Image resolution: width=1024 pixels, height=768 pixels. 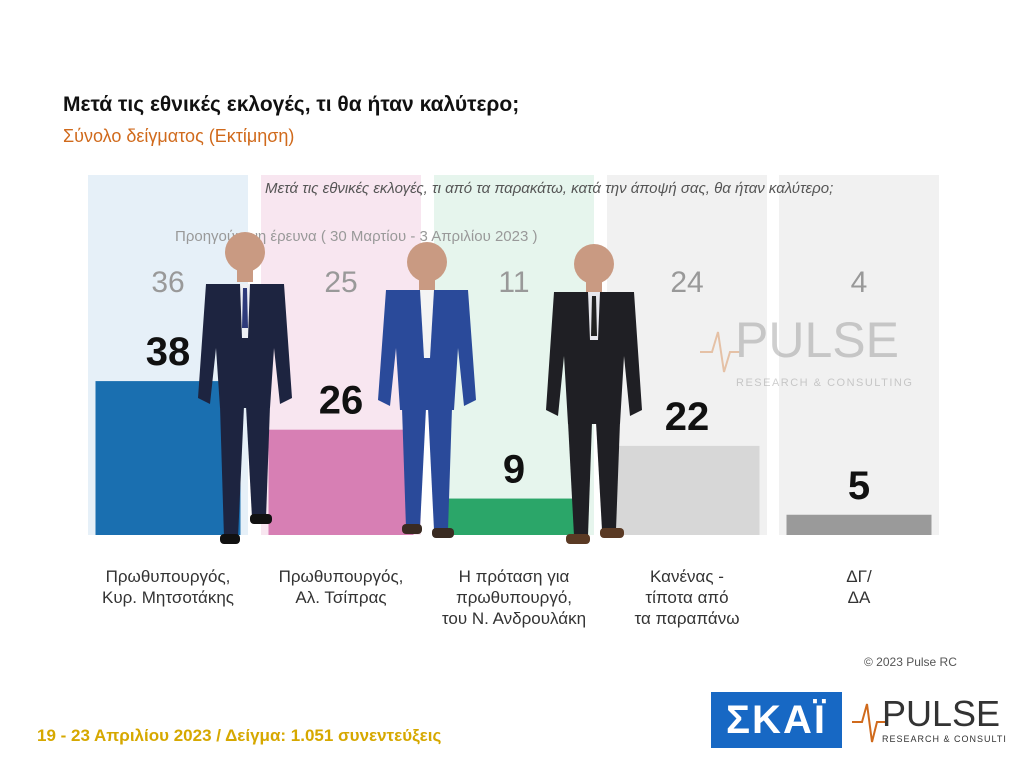 What do you see at coordinates (910, 662) in the screenshot?
I see `copyright-text: © 2023 Pulse RC` at bounding box center [910, 662].